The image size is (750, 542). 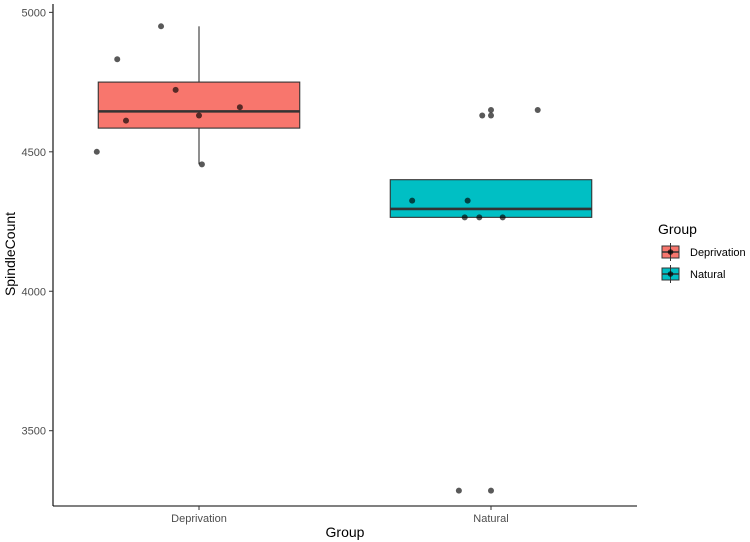 What do you see at coordinates (703, 263) in the screenshot?
I see `legend-items: Deprivation Natural` at bounding box center [703, 263].